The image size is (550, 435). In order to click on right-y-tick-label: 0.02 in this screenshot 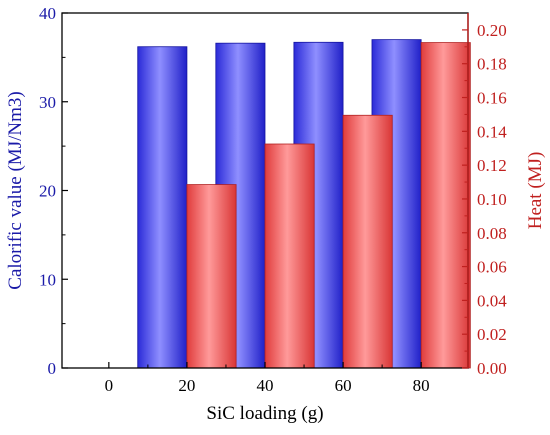, I will do `click(492, 334)`.